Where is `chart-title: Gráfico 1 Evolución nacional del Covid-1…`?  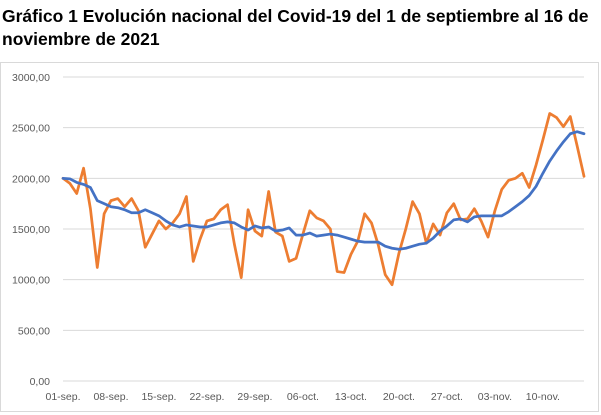
chart-title: Gráfico 1 Evolución nacional del Covid-1… is located at coordinates (295, 27).